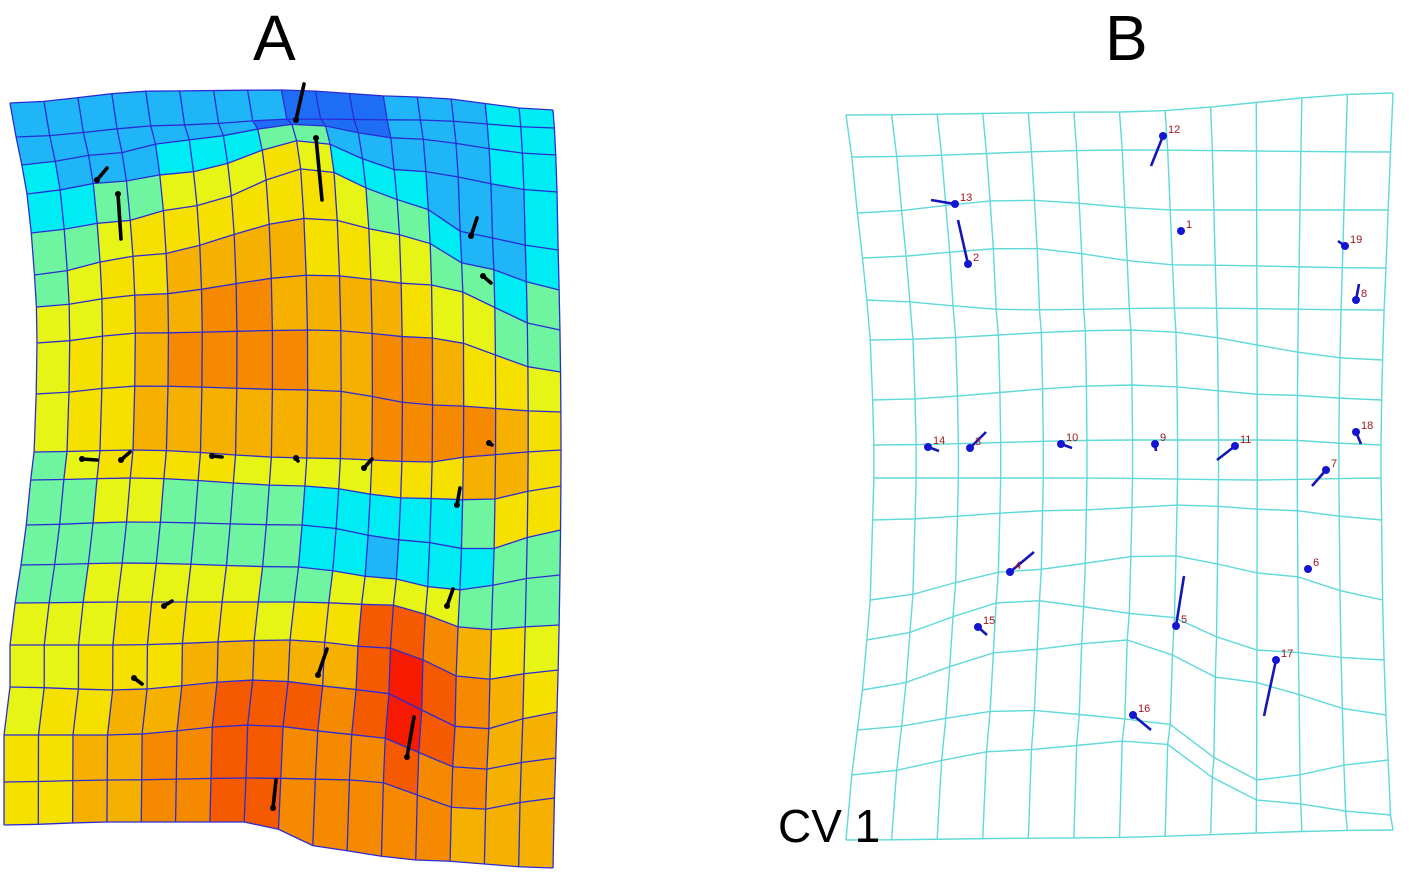 The image size is (1417, 873). What do you see at coordinates (1144, 709) in the screenshot?
I see `landmark-label: 16` at bounding box center [1144, 709].